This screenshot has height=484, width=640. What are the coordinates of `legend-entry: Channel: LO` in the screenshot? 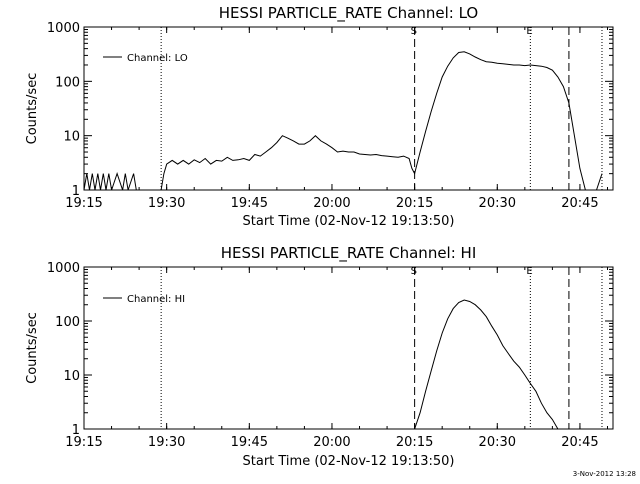 It's located at (157, 58).